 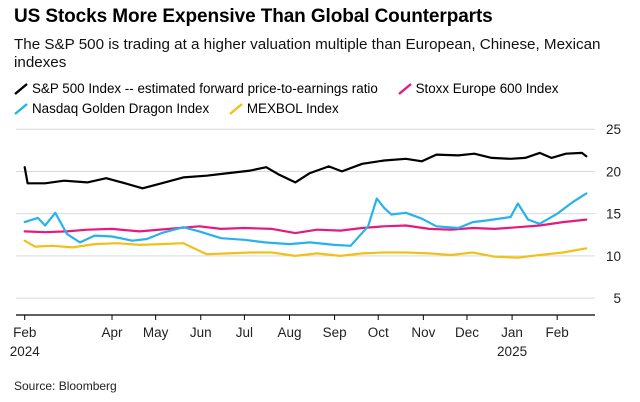 I want to click on legend-stroke-golden-dragon, so click(x=21, y=109).